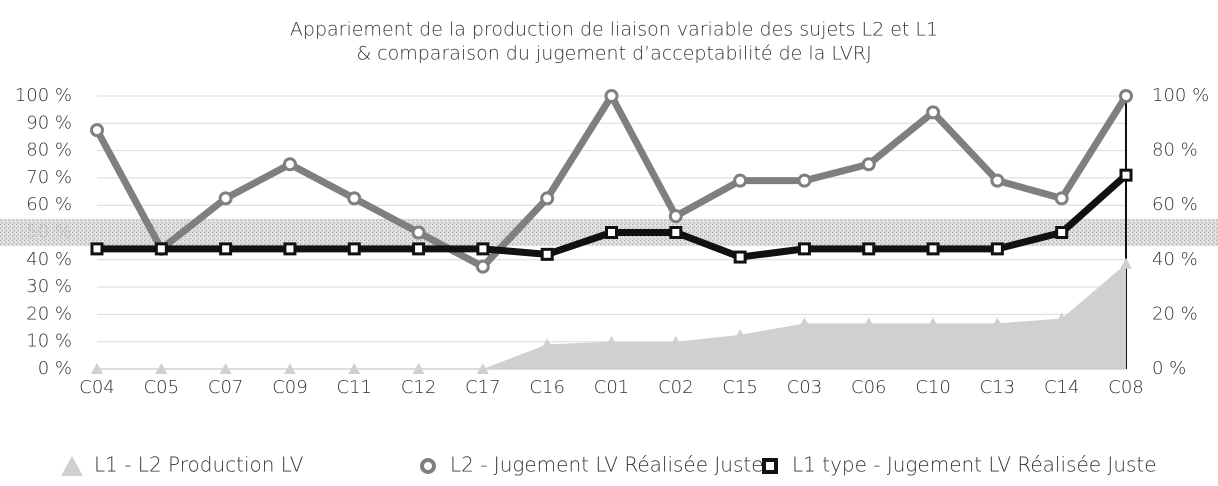 This screenshot has height=486, width=1218. I want to click on x-tick-label: C01, so click(611, 387).